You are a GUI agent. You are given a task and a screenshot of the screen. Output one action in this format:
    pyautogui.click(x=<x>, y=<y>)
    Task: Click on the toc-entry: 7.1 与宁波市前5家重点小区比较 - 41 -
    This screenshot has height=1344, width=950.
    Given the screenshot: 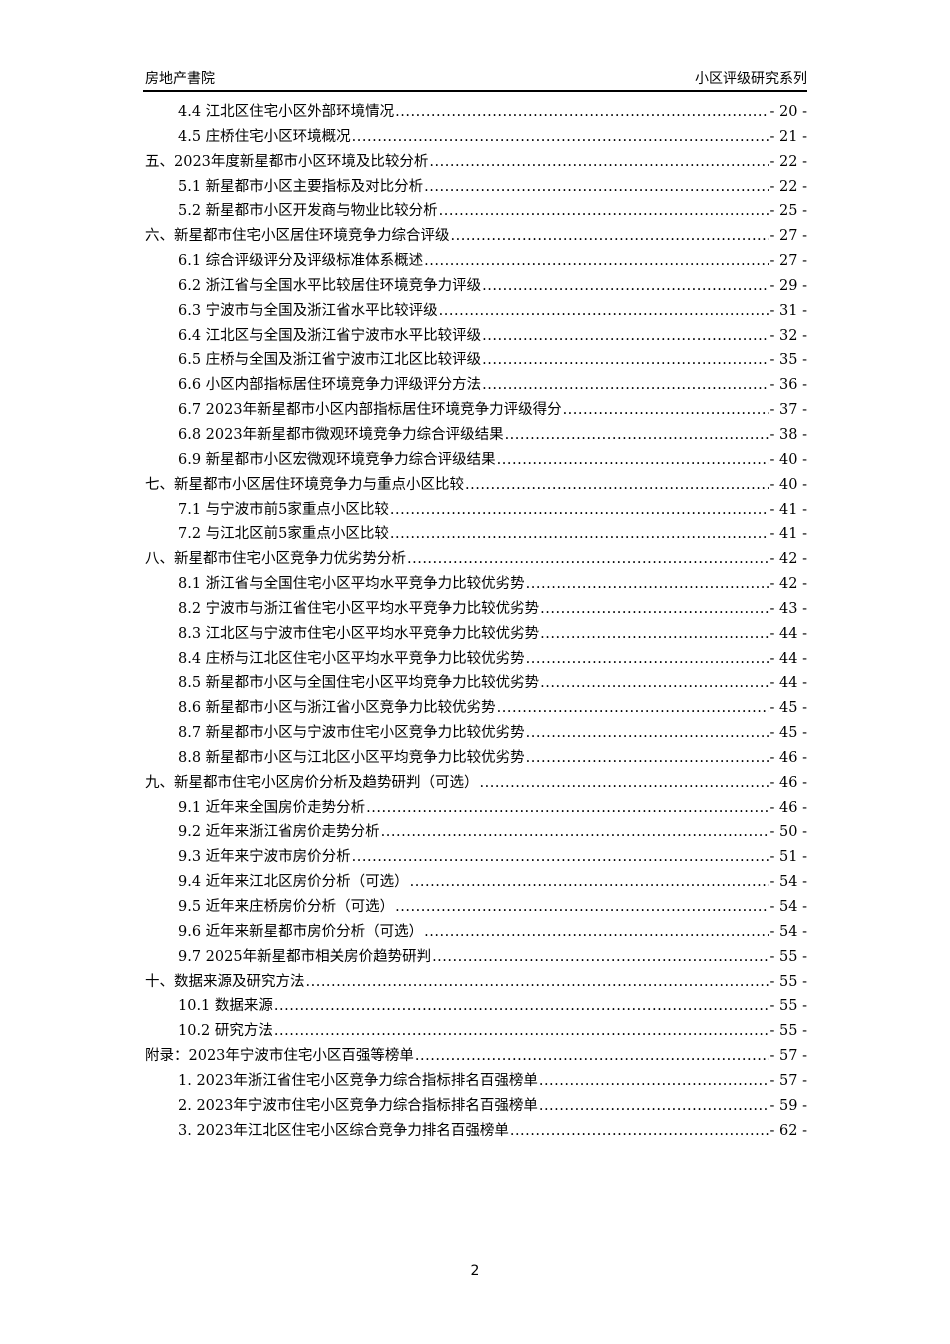 What is the action you would take?
    pyautogui.click(x=476, y=510)
    